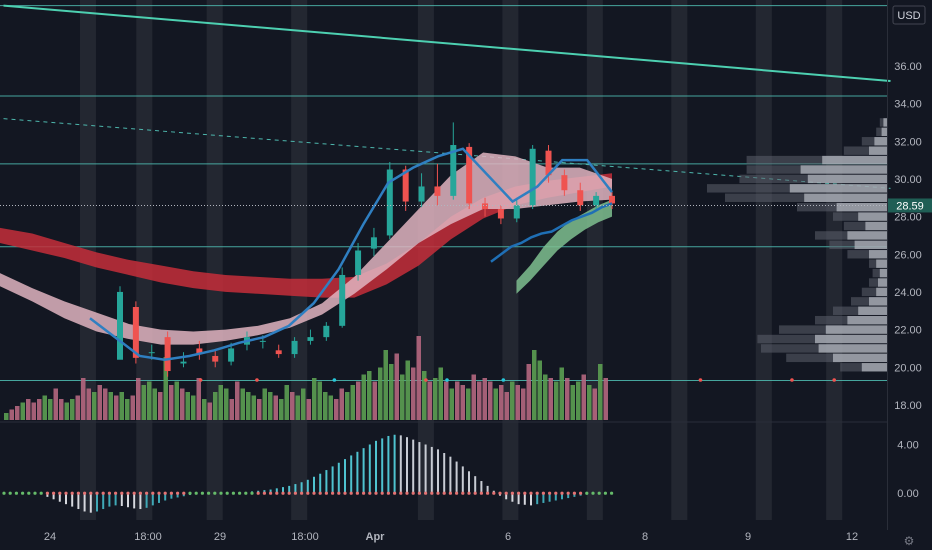  What do you see at coordinates (909, 15) in the screenshot?
I see `currency-badge: USD` at bounding box center [909, 15].